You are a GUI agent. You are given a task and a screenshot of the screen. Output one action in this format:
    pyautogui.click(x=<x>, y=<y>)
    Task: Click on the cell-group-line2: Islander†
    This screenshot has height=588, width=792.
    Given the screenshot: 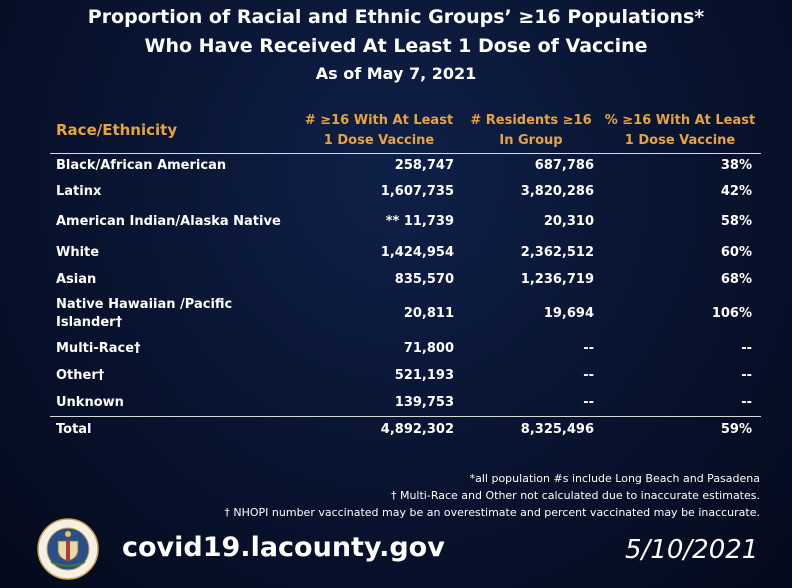 What is the action you would take?
    pyautogui.click(x=89, y=322)
    